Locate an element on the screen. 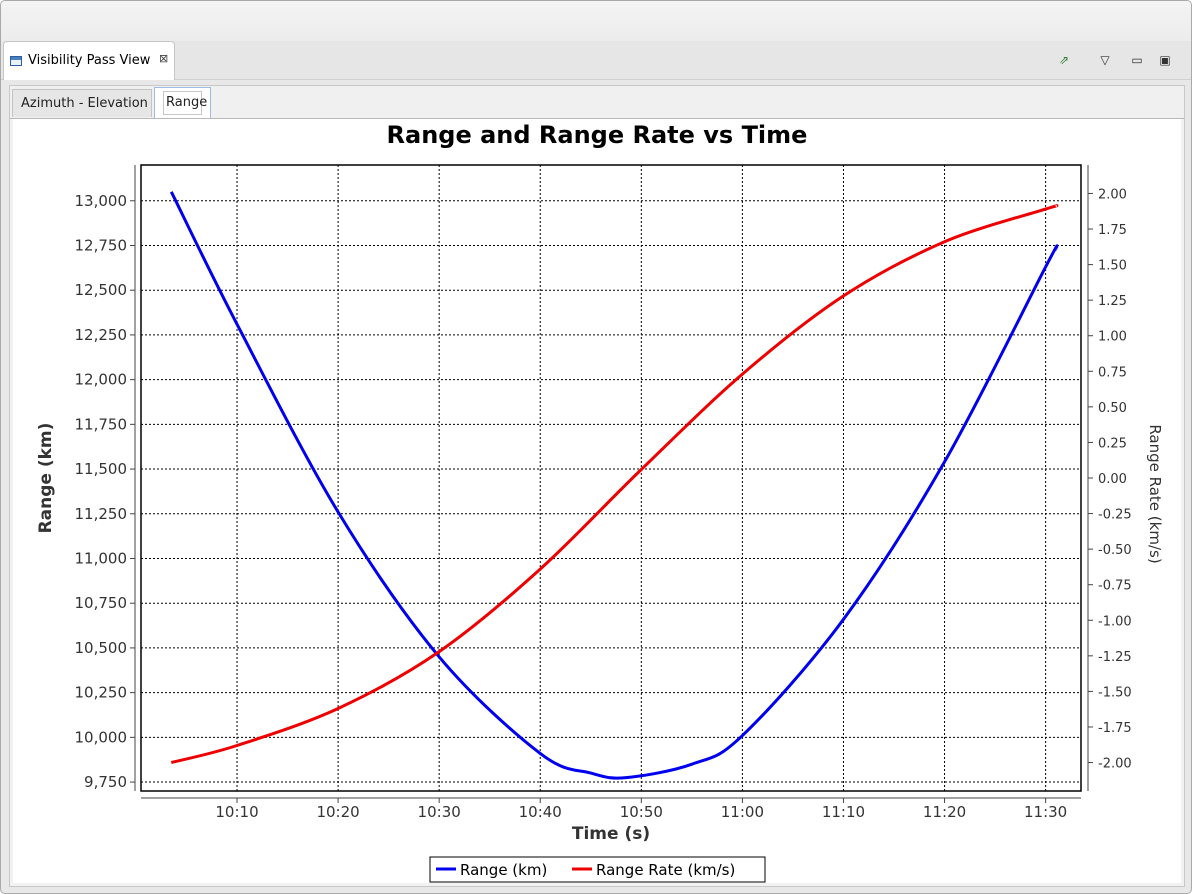 This screenshot has width=1192, height=894. chart-legend: Range (km) Range Rate (km/s) is located at coordinates (597, 869).